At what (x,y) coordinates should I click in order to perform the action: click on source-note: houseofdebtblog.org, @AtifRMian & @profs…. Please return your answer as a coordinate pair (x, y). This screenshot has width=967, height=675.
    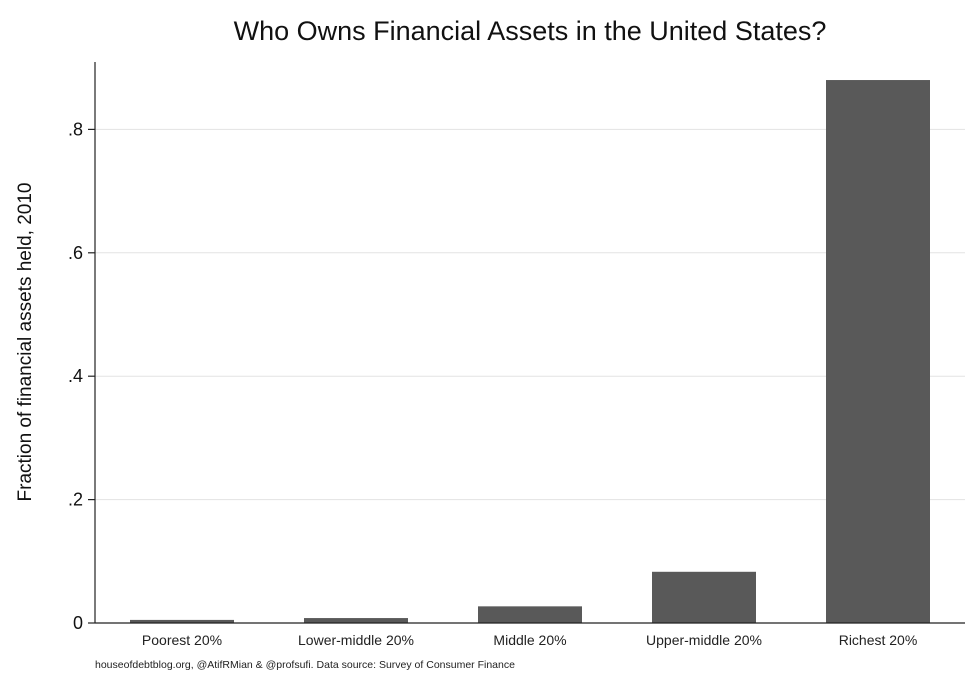
    Looking at the image, I should click on (305, 665).